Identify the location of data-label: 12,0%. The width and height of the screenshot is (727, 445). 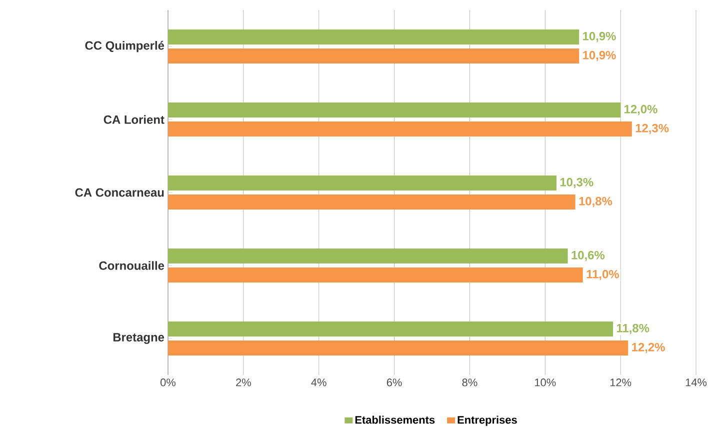
(641, 110).